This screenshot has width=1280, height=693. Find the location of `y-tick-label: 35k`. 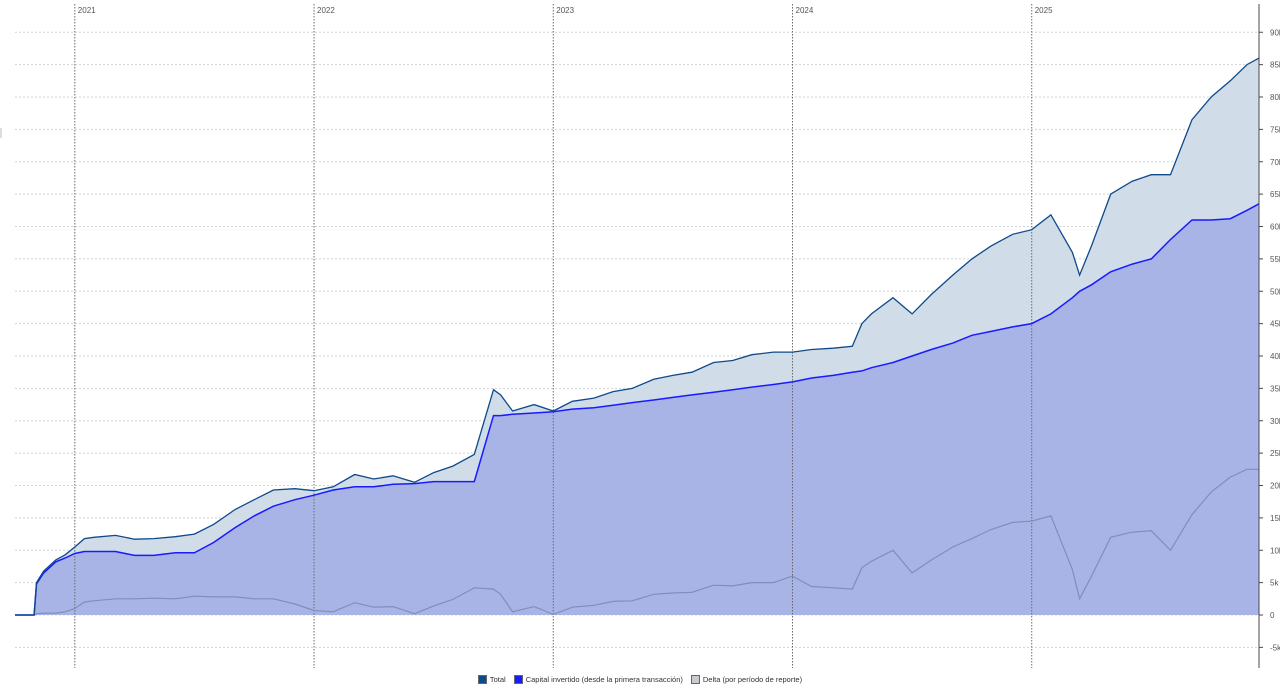

y-tick-label: 35k is located at coordinates (1275, 388).